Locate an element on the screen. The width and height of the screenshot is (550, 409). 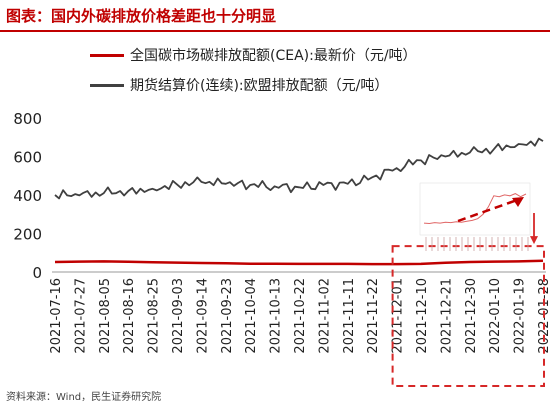
x-tick-label: 2021-10-13 is located at coordinates (276, 316).